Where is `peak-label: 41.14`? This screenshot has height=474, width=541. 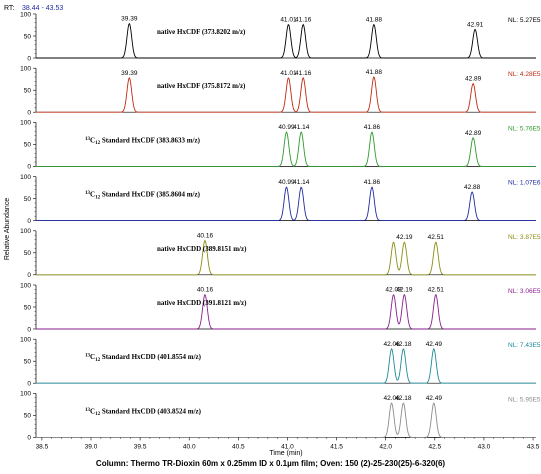 peak-label: 41.14 is located at coordinates (301, 127).